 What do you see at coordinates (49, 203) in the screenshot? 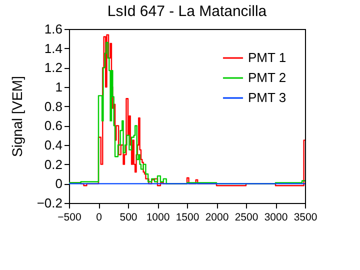
I see `y-tick-label: −0.2` at bounding box center [49, 203].